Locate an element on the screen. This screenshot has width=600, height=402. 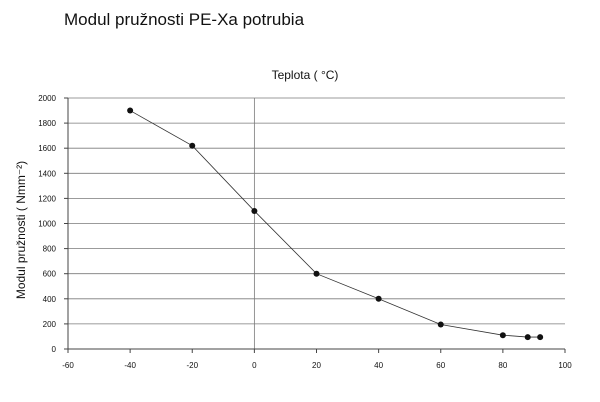
x-tick-label: 100 is located at coordinates (565, 365).